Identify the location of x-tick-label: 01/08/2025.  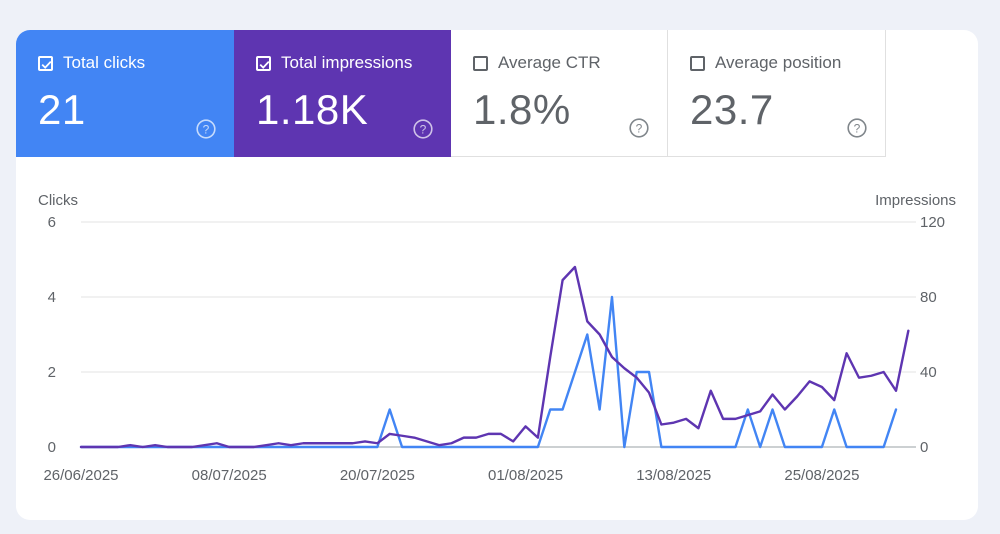
(525, 475).